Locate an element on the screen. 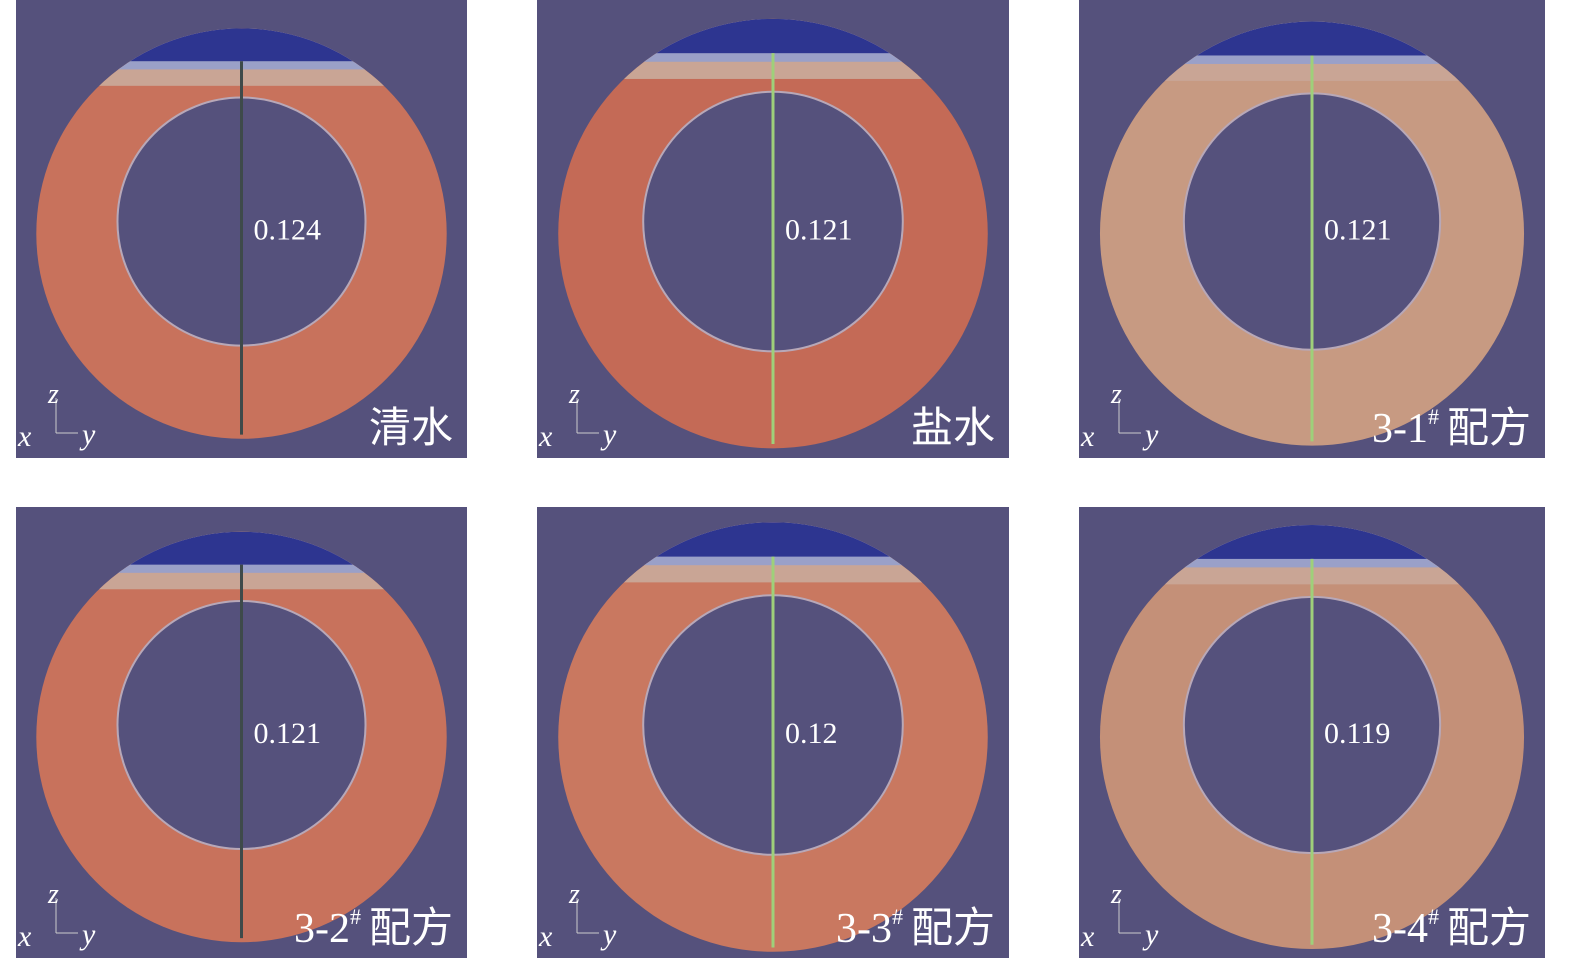  caption: 3-3# 配方 is located at coordinates (915, 928).